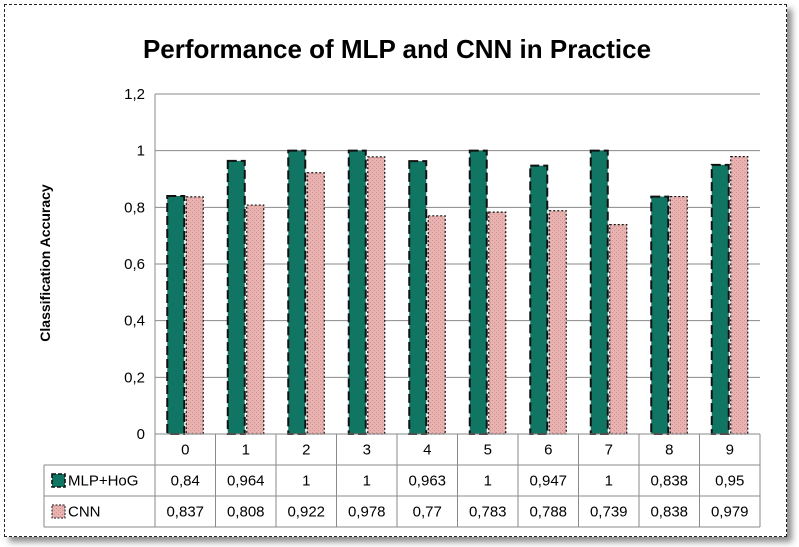 This screenshot has width=799, height=547. I want to click on y-tick-label: 0,2, so click(134, 377).